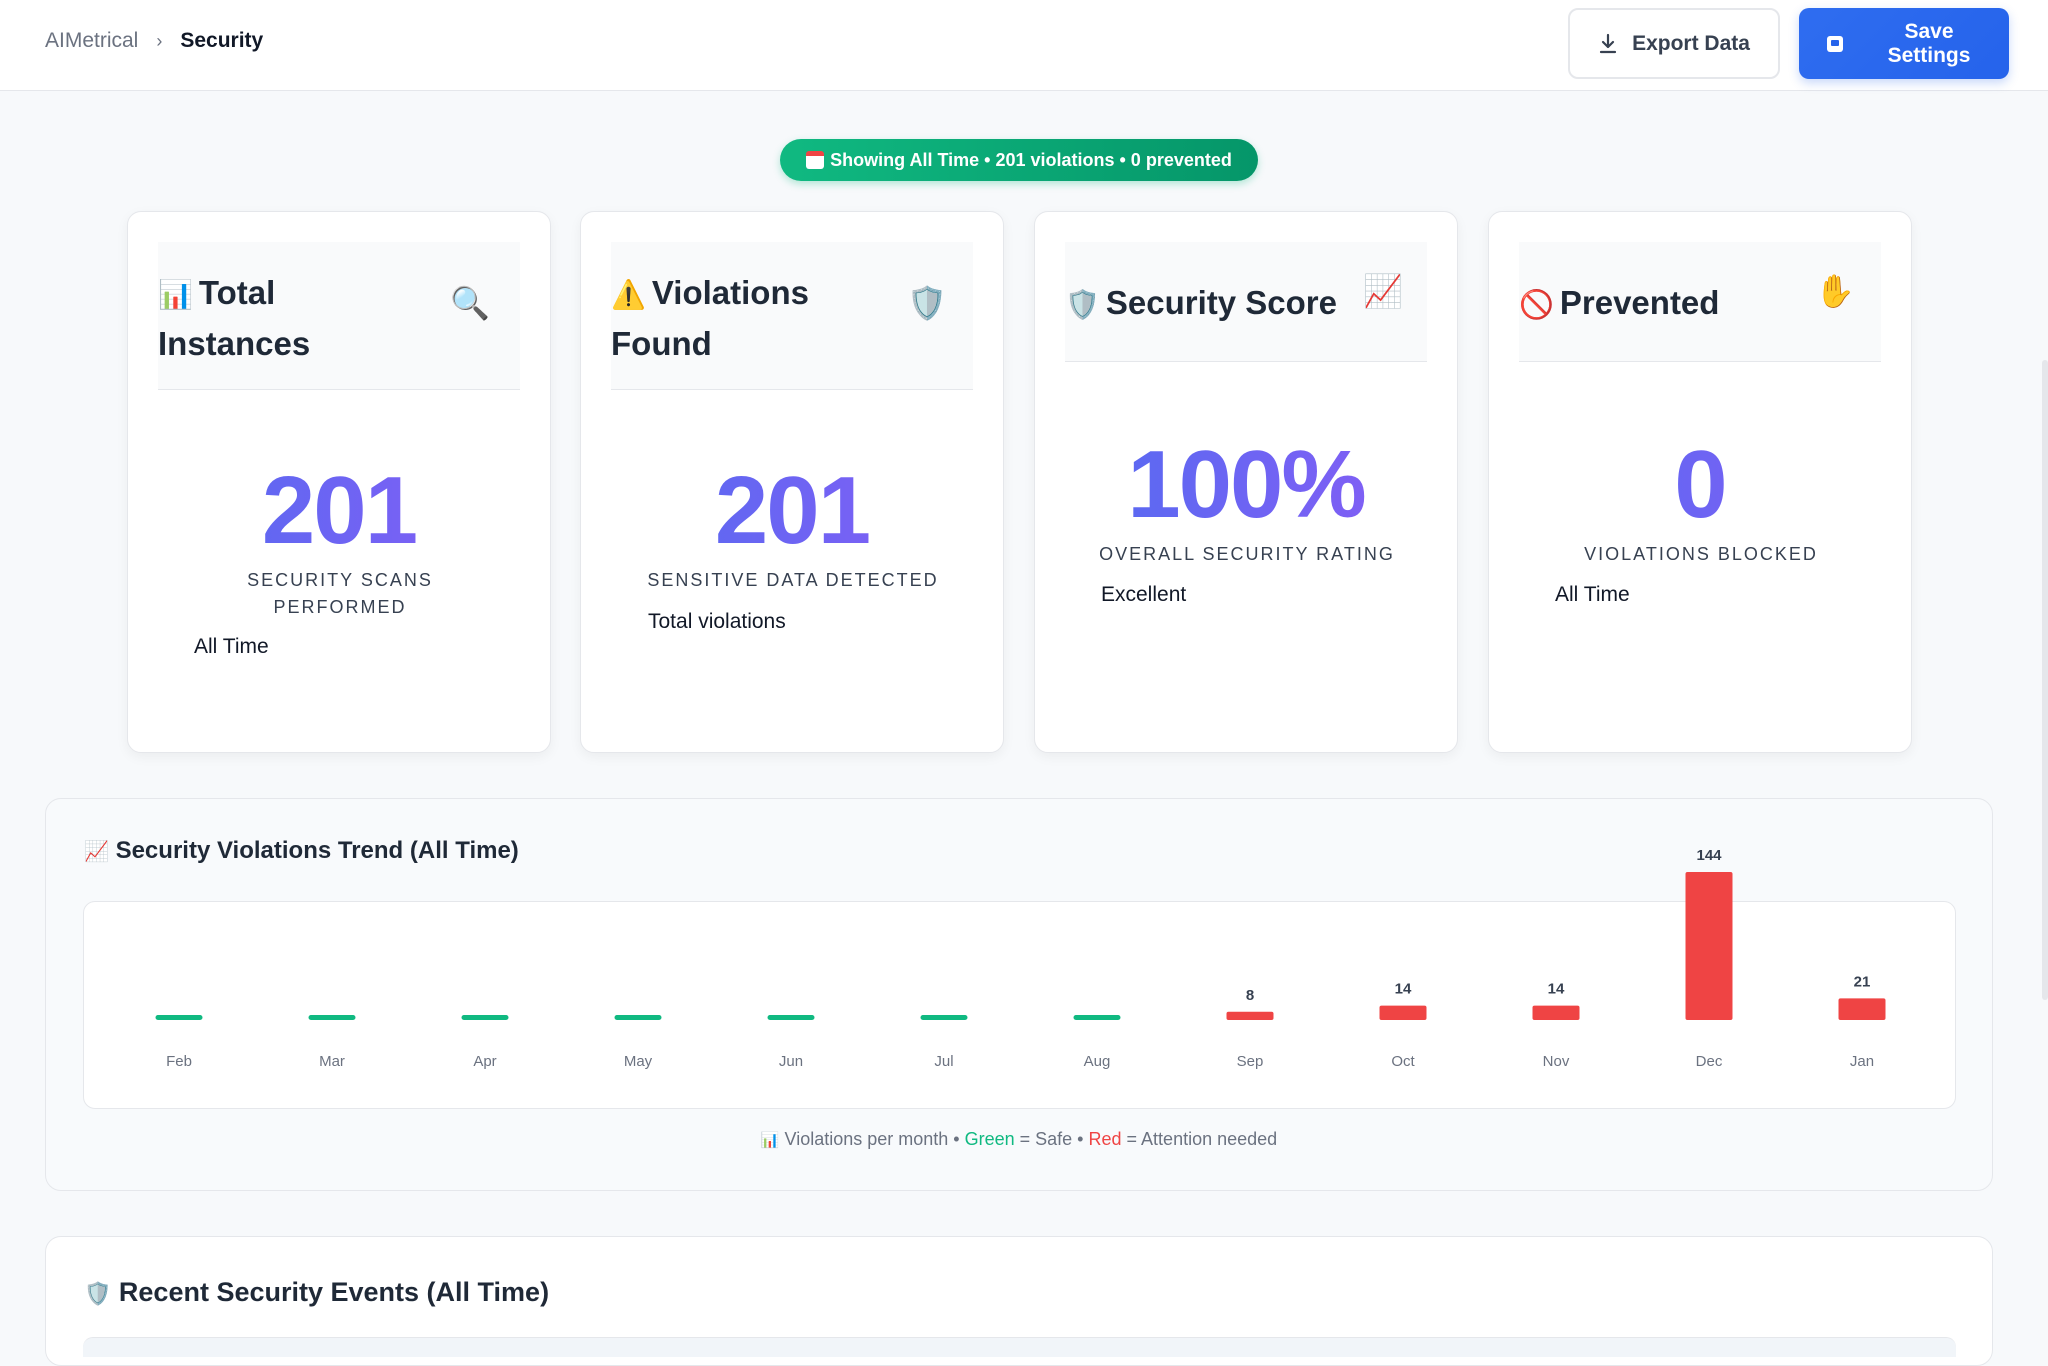 Image resolution: width=2048 pixels, height=1366 pixels. Describe the element at coordinates (638, 1061) in the screenshot. I see `chart-x-tick-label: May` at that location.